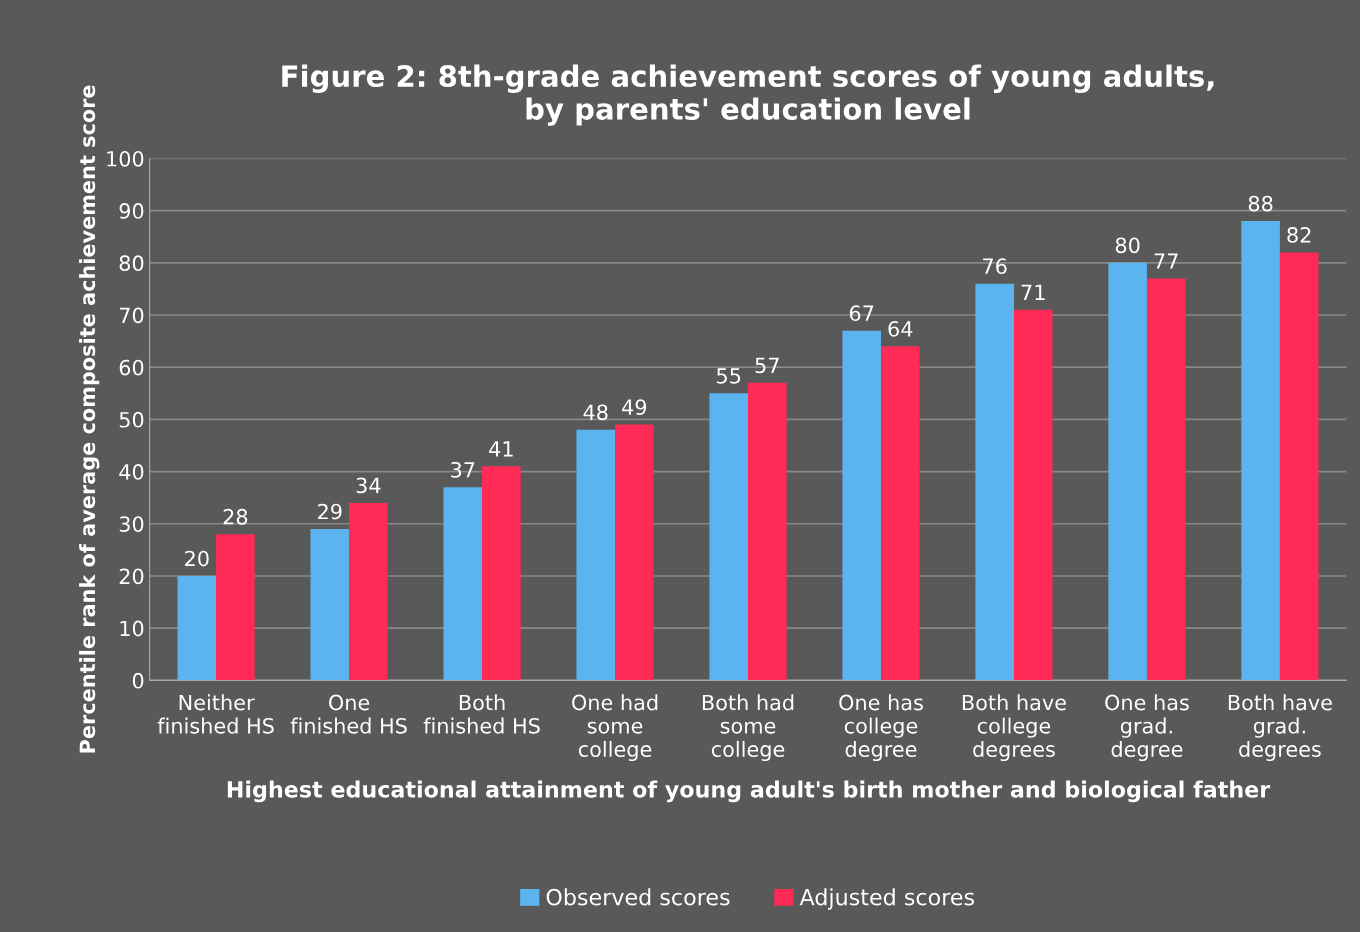 This screenshot has height=932, width=1360. I want to click on y-tick-label: 90, so click(131, 211).